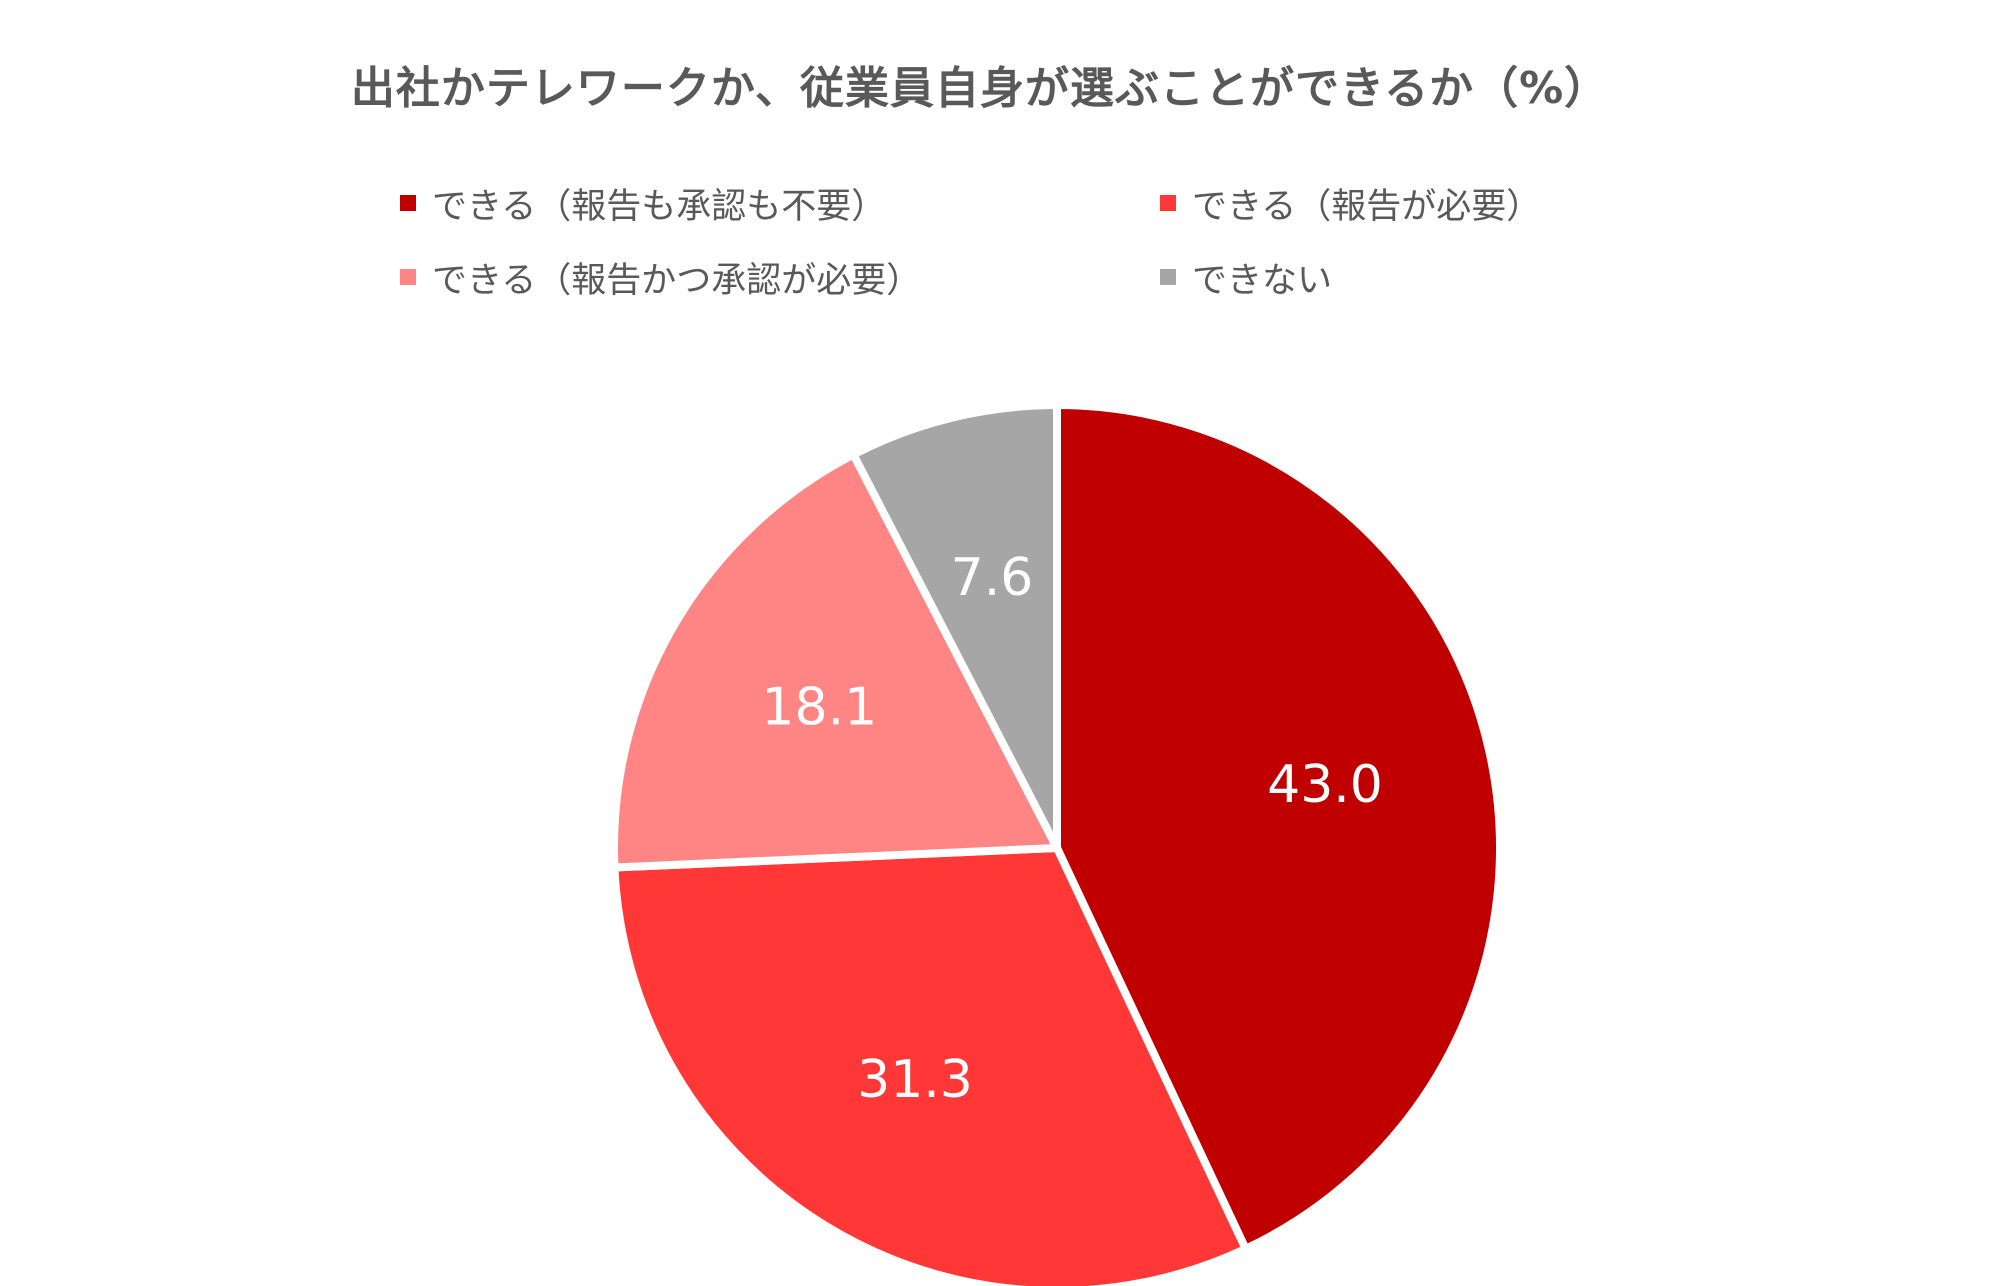 The width and height of the screenshot is (2003, 1286). I want to click on data-label-4: 7.6, so click(992, 578).